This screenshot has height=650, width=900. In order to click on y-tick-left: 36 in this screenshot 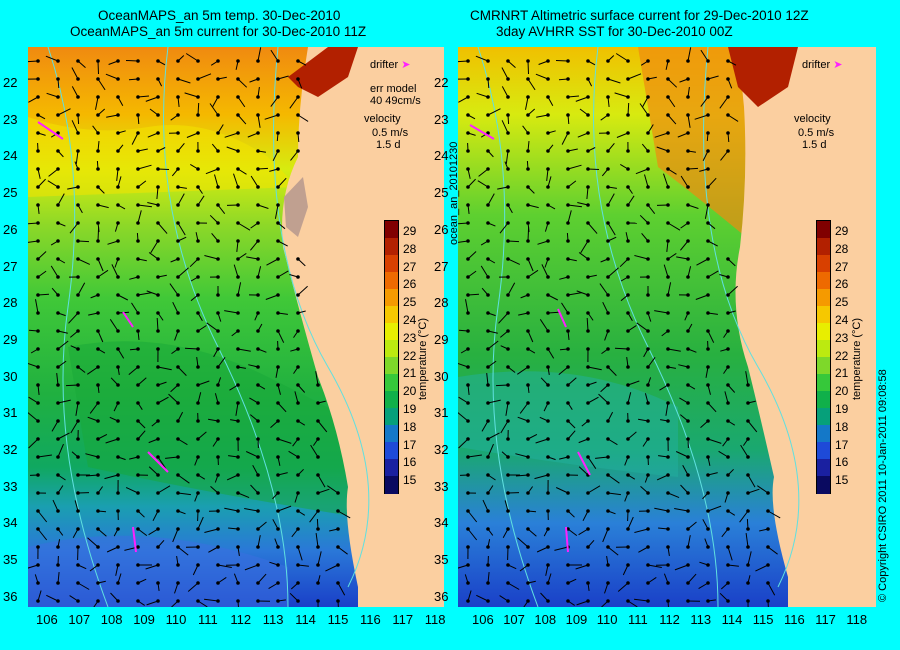, I will do `click(10, 596)`.